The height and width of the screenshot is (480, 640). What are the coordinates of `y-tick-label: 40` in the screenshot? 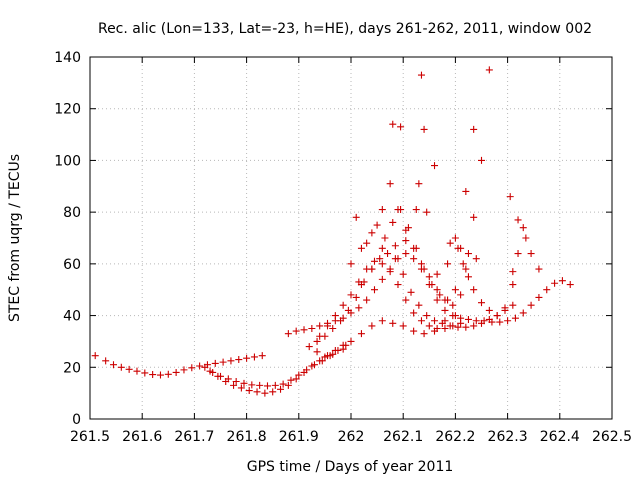 It's located at (72, 317).